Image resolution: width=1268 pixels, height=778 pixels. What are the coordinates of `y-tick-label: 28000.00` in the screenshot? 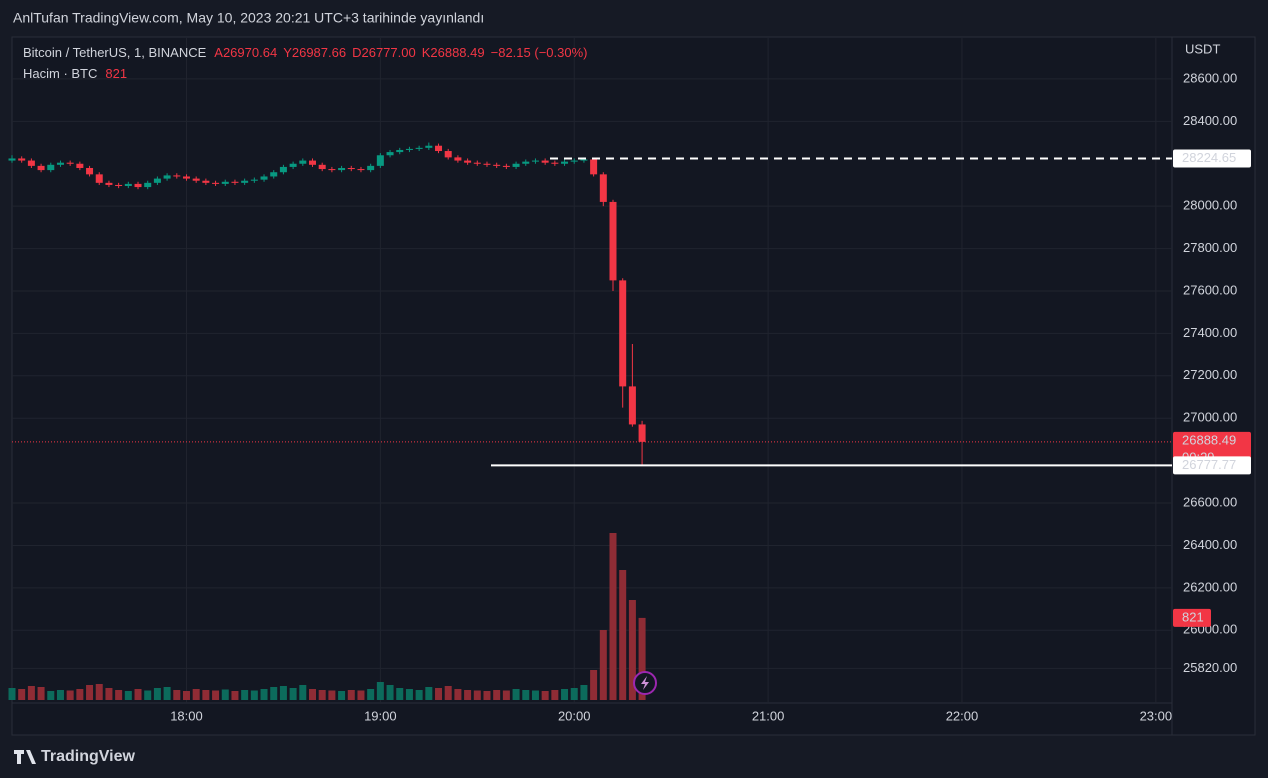 It's located at (1210, 205).